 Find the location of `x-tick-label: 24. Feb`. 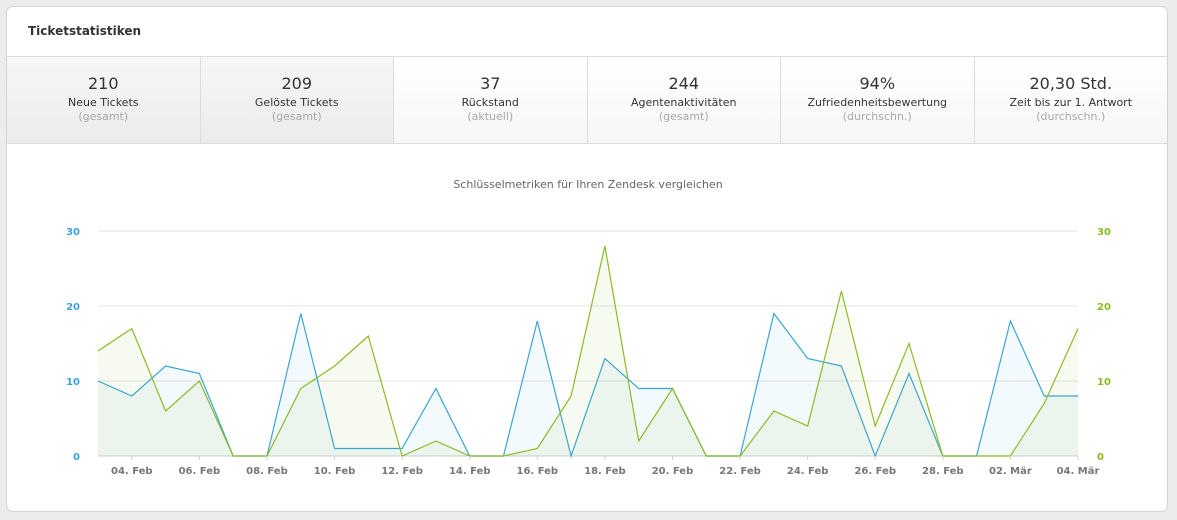

x-tick-label: 24. Feb is located at coordinates (808, 471).